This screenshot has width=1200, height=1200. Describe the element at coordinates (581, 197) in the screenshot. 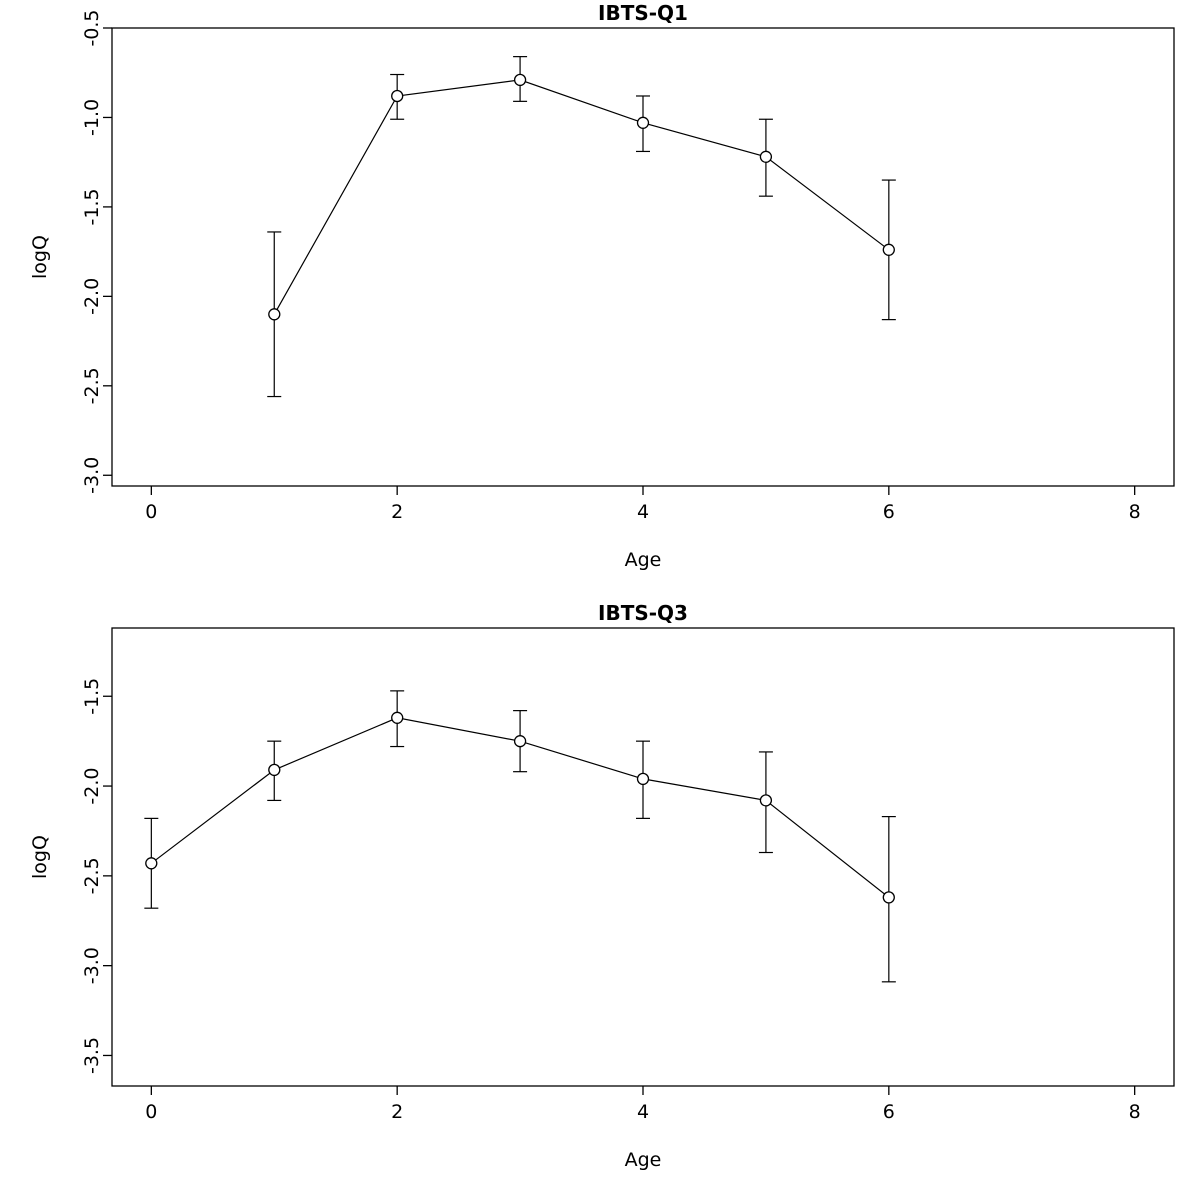

I see `series-line` at that location.